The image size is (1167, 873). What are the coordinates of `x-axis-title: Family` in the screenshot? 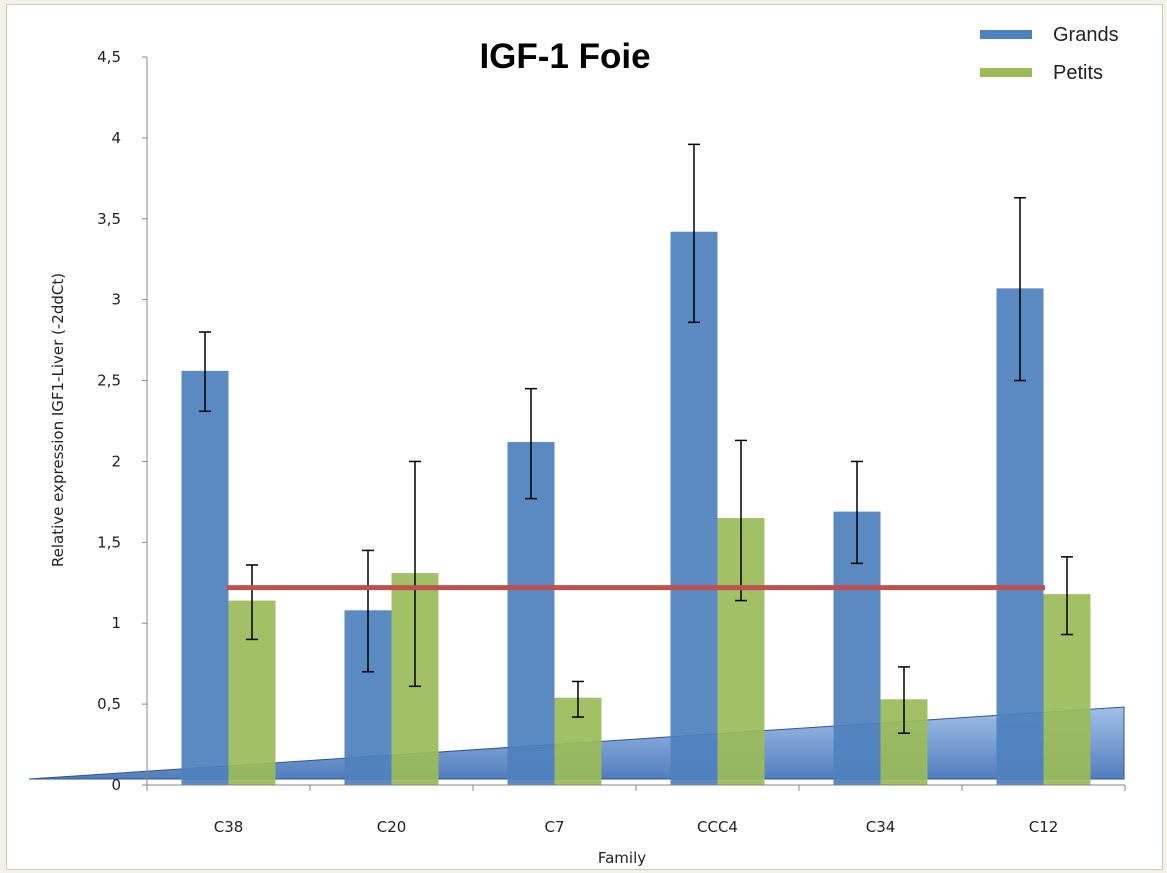 It's located at (622, 858).